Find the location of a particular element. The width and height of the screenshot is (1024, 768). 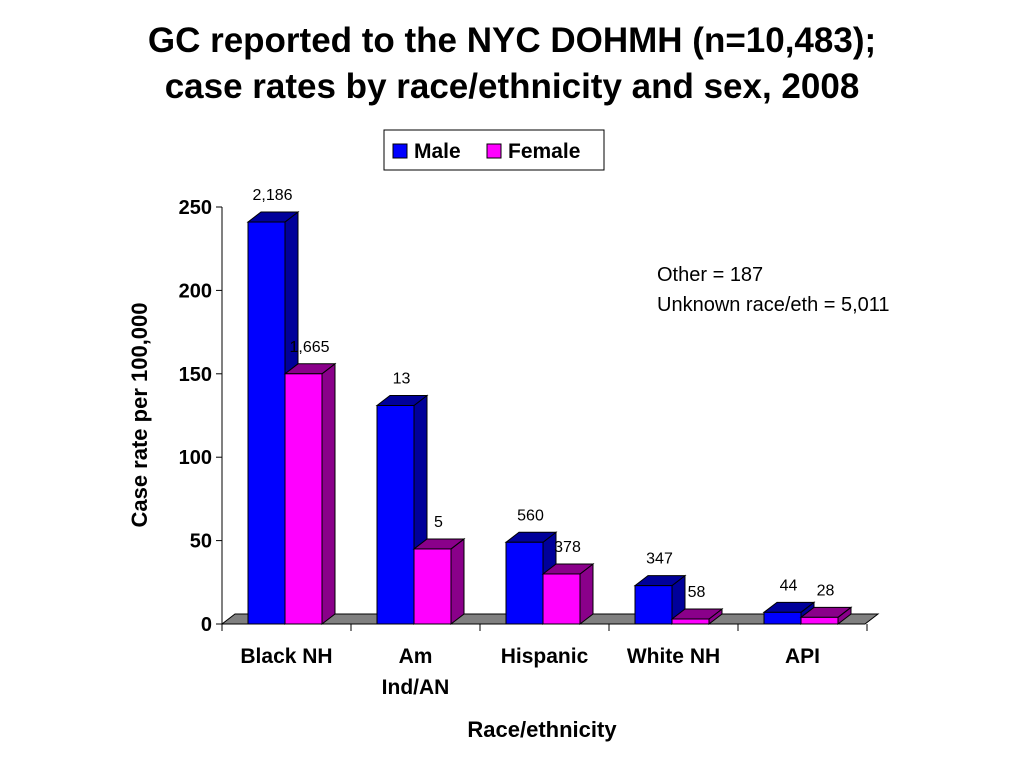

chart-title-line-1: GC reported to the NYC DOHMH (n=10,483); is located at coordinates (512, 40).